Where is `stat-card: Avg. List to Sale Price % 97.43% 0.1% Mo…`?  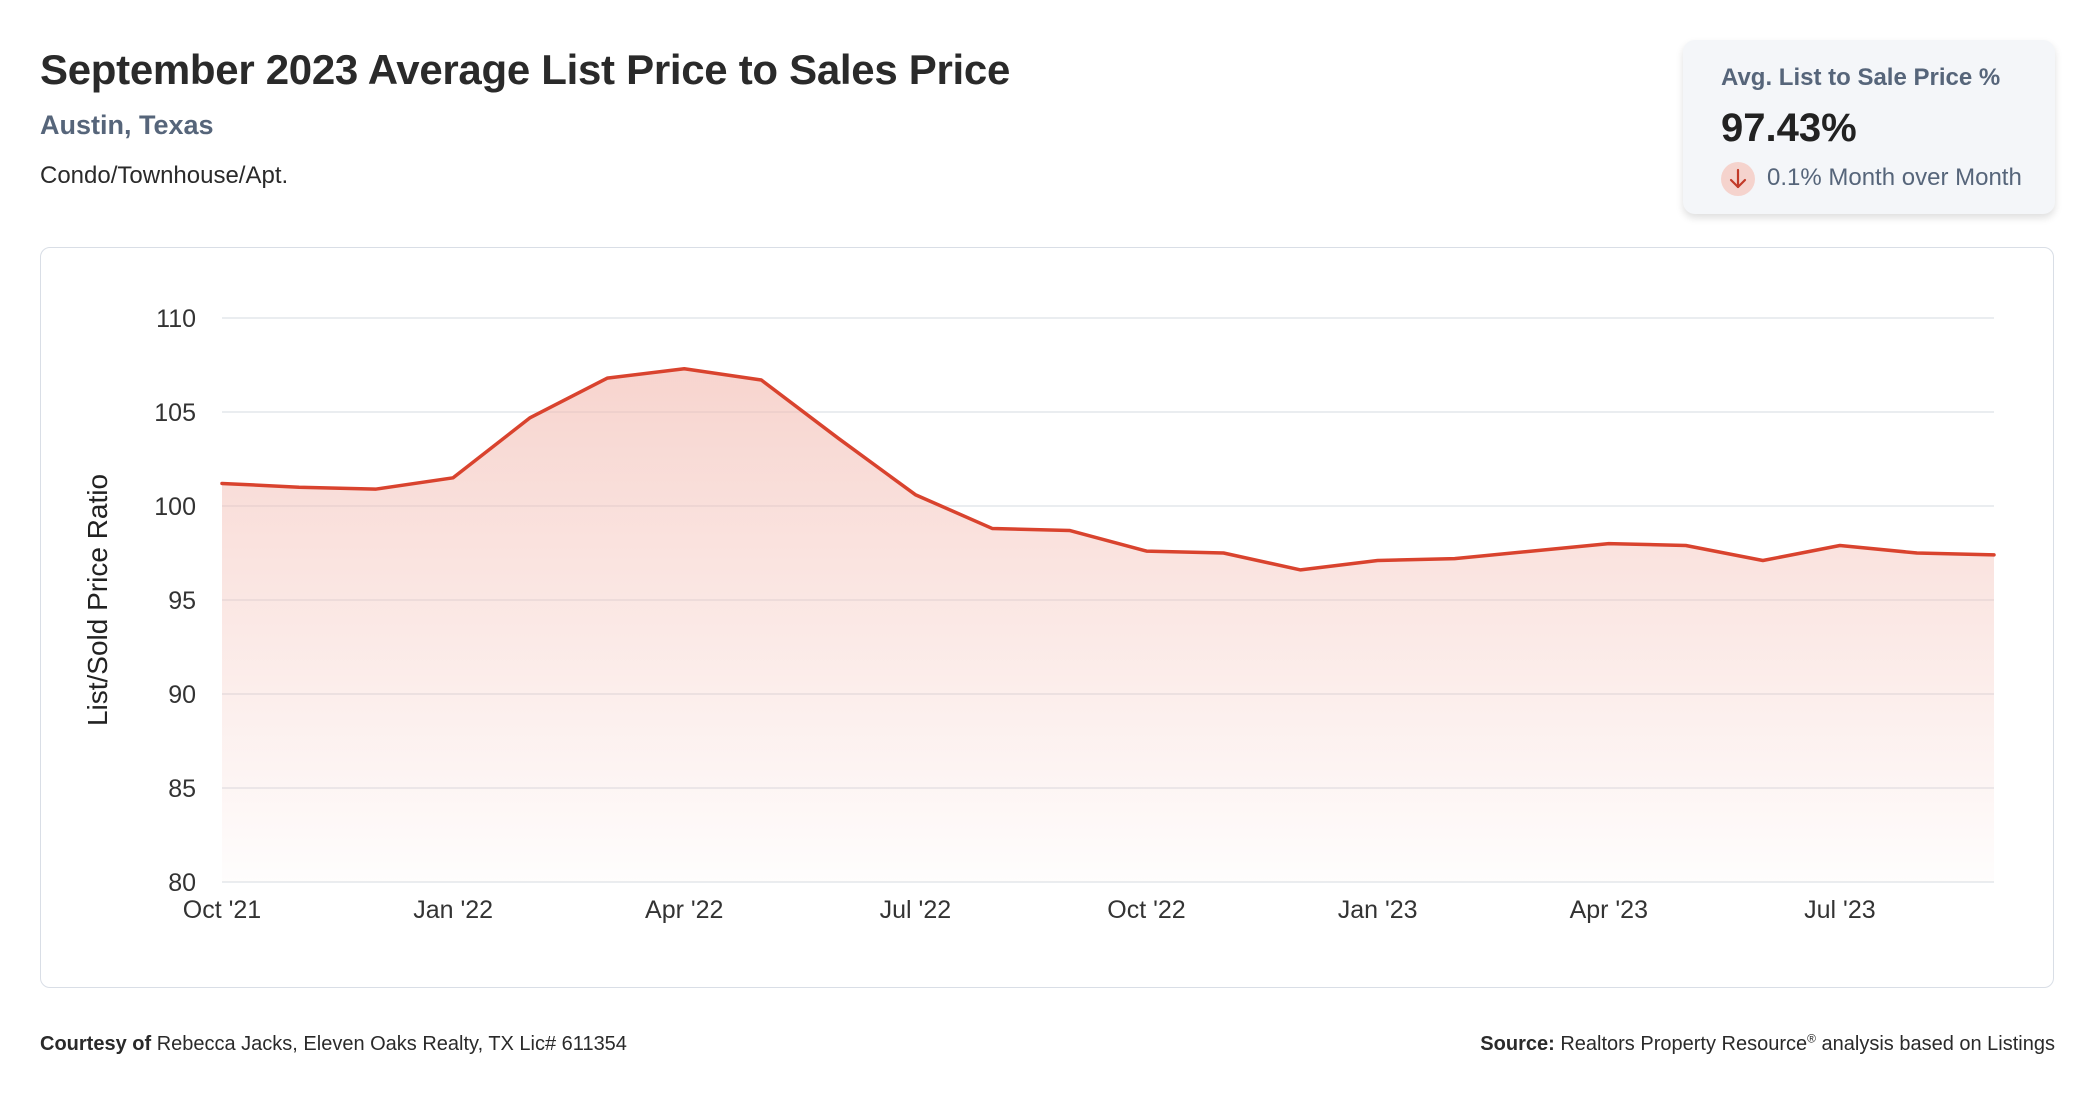
stat-card: Avg. List to Sale Price % 97.43% 0.1% Mo… is located at coordinates (1869, 127).